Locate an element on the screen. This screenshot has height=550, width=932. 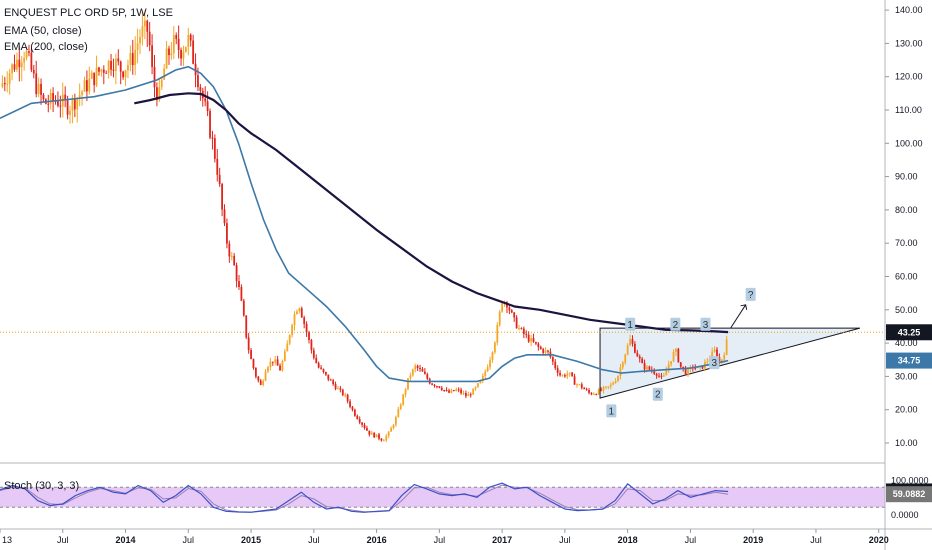
stoch-axis-0: 0.0000 is located at coordinates (905, 515).